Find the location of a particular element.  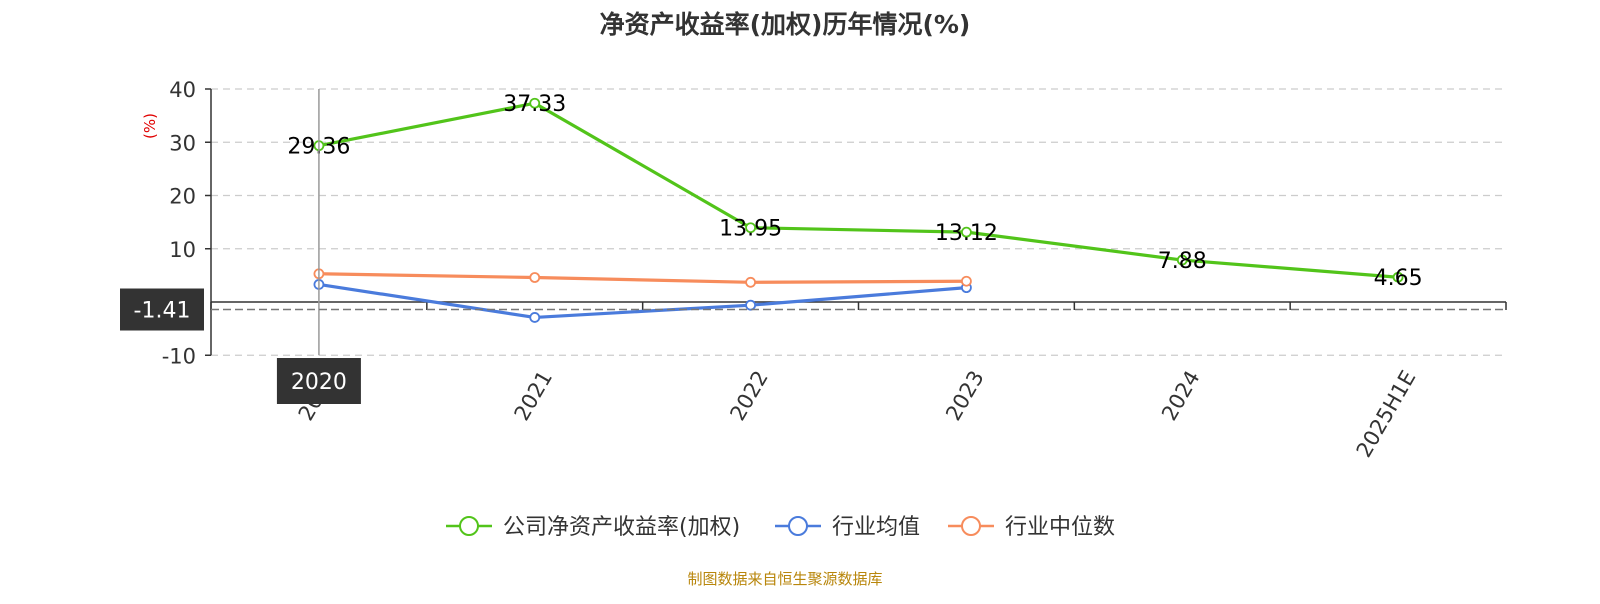

data-label: 13.12 is located at coordinates (966, 233).